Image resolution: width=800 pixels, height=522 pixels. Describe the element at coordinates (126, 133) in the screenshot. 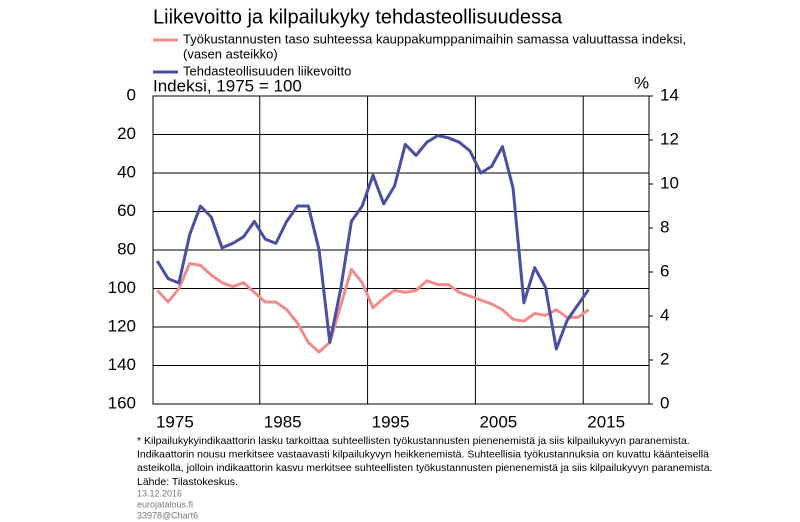

I see `y-tick-label: 20` at that location.